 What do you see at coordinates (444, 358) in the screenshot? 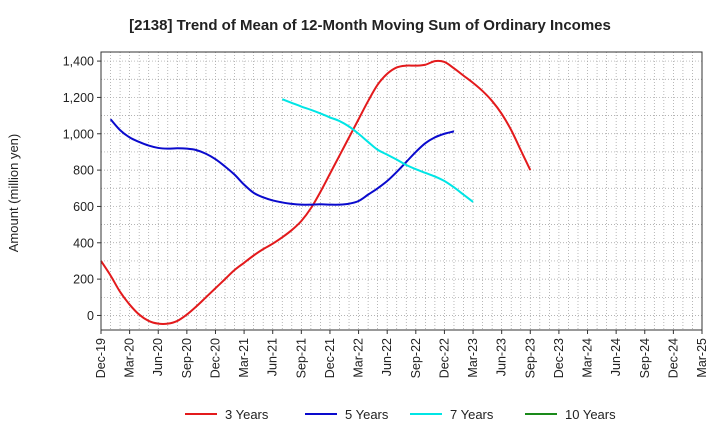
I see `x-tick-label: Dec-22` at bounding box center [444, 358].